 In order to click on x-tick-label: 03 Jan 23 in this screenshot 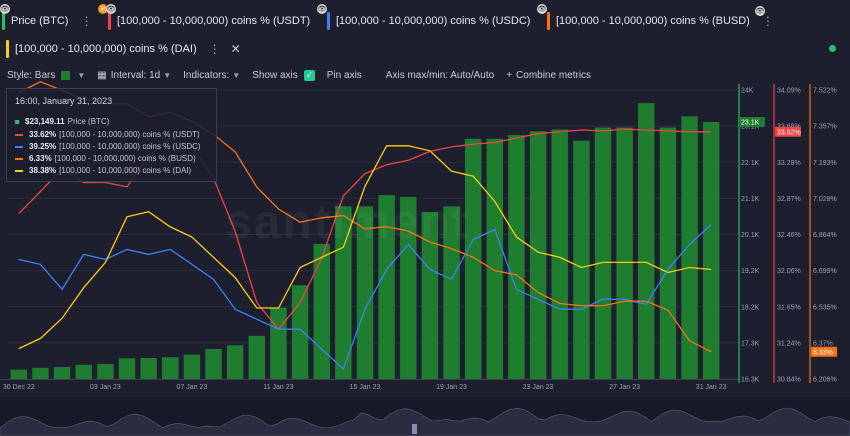, I will do `click(105, 387)`.